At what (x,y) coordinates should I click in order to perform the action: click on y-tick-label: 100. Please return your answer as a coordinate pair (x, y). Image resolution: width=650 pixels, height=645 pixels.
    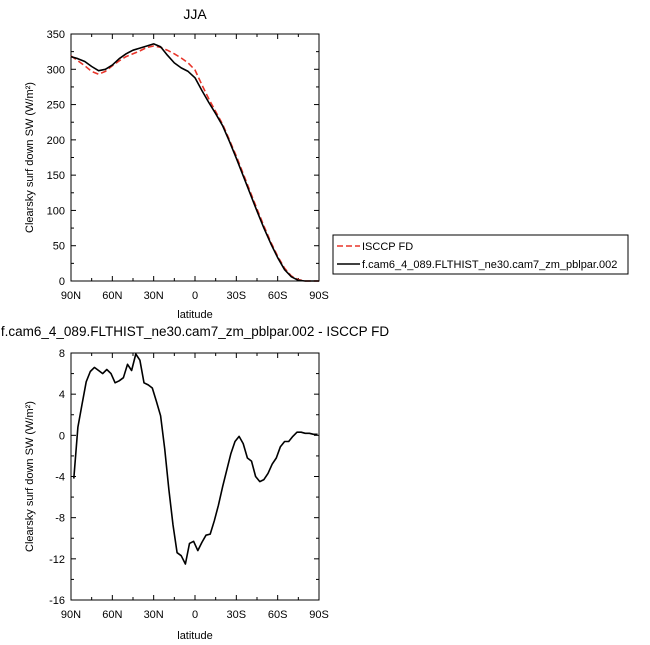
    Looking at the image, I should click on (56, 211).